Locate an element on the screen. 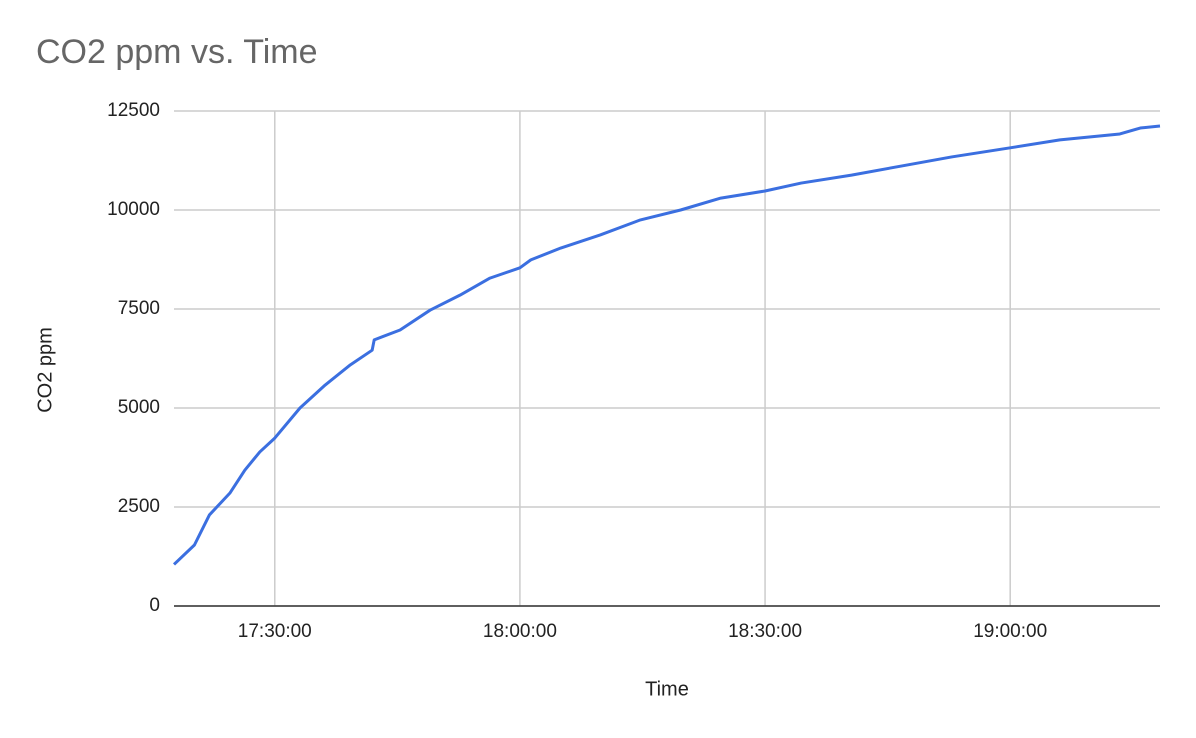  y-tick-label: 12500 is located at coordinates (133, 110).